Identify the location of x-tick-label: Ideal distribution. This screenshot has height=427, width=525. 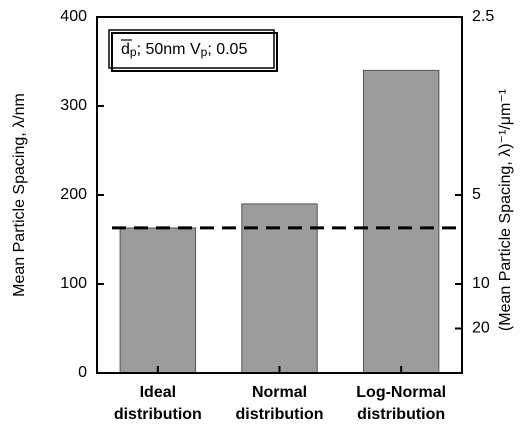
(158, 403).